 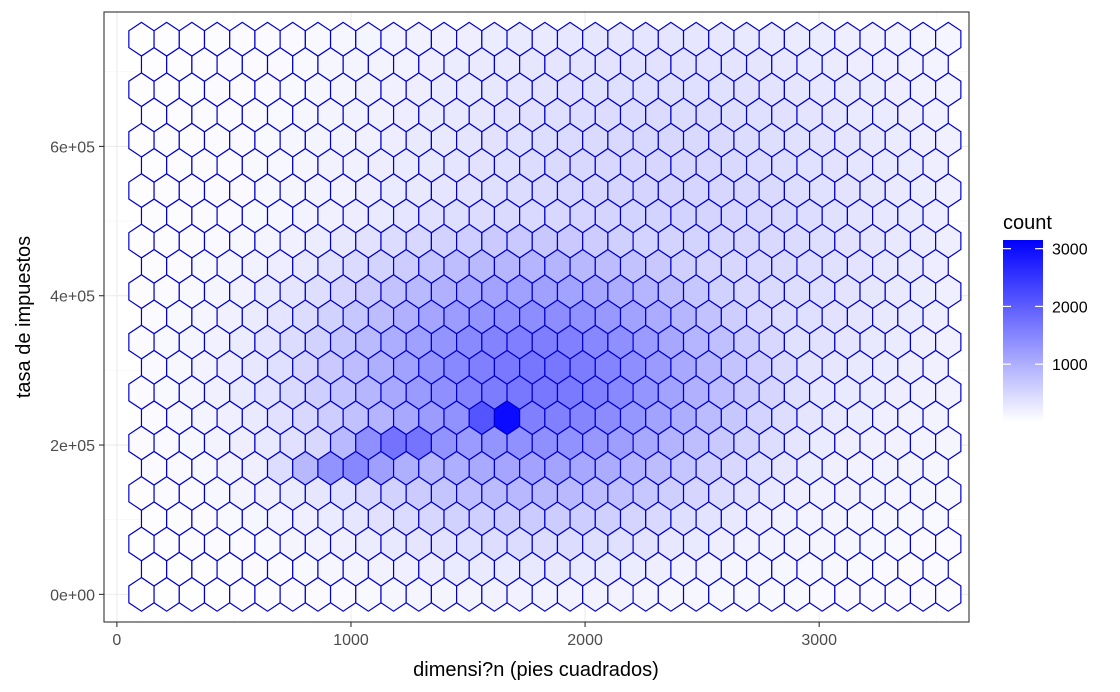 What do you see at coordinates (1070, 250) in the screenshot?
I see `legend-tick-label: 3000` at bounding box center [1070, 250].